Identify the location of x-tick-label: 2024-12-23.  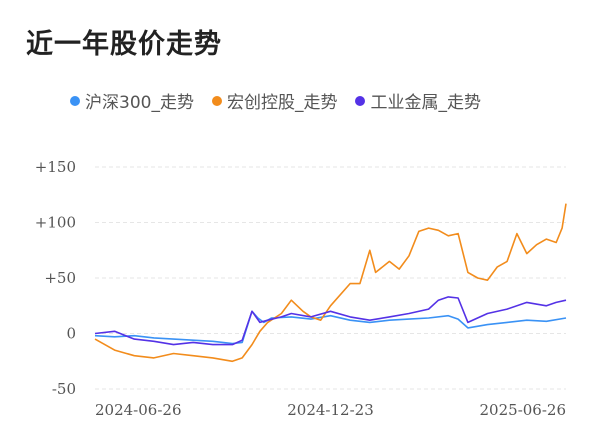
(330, 410).